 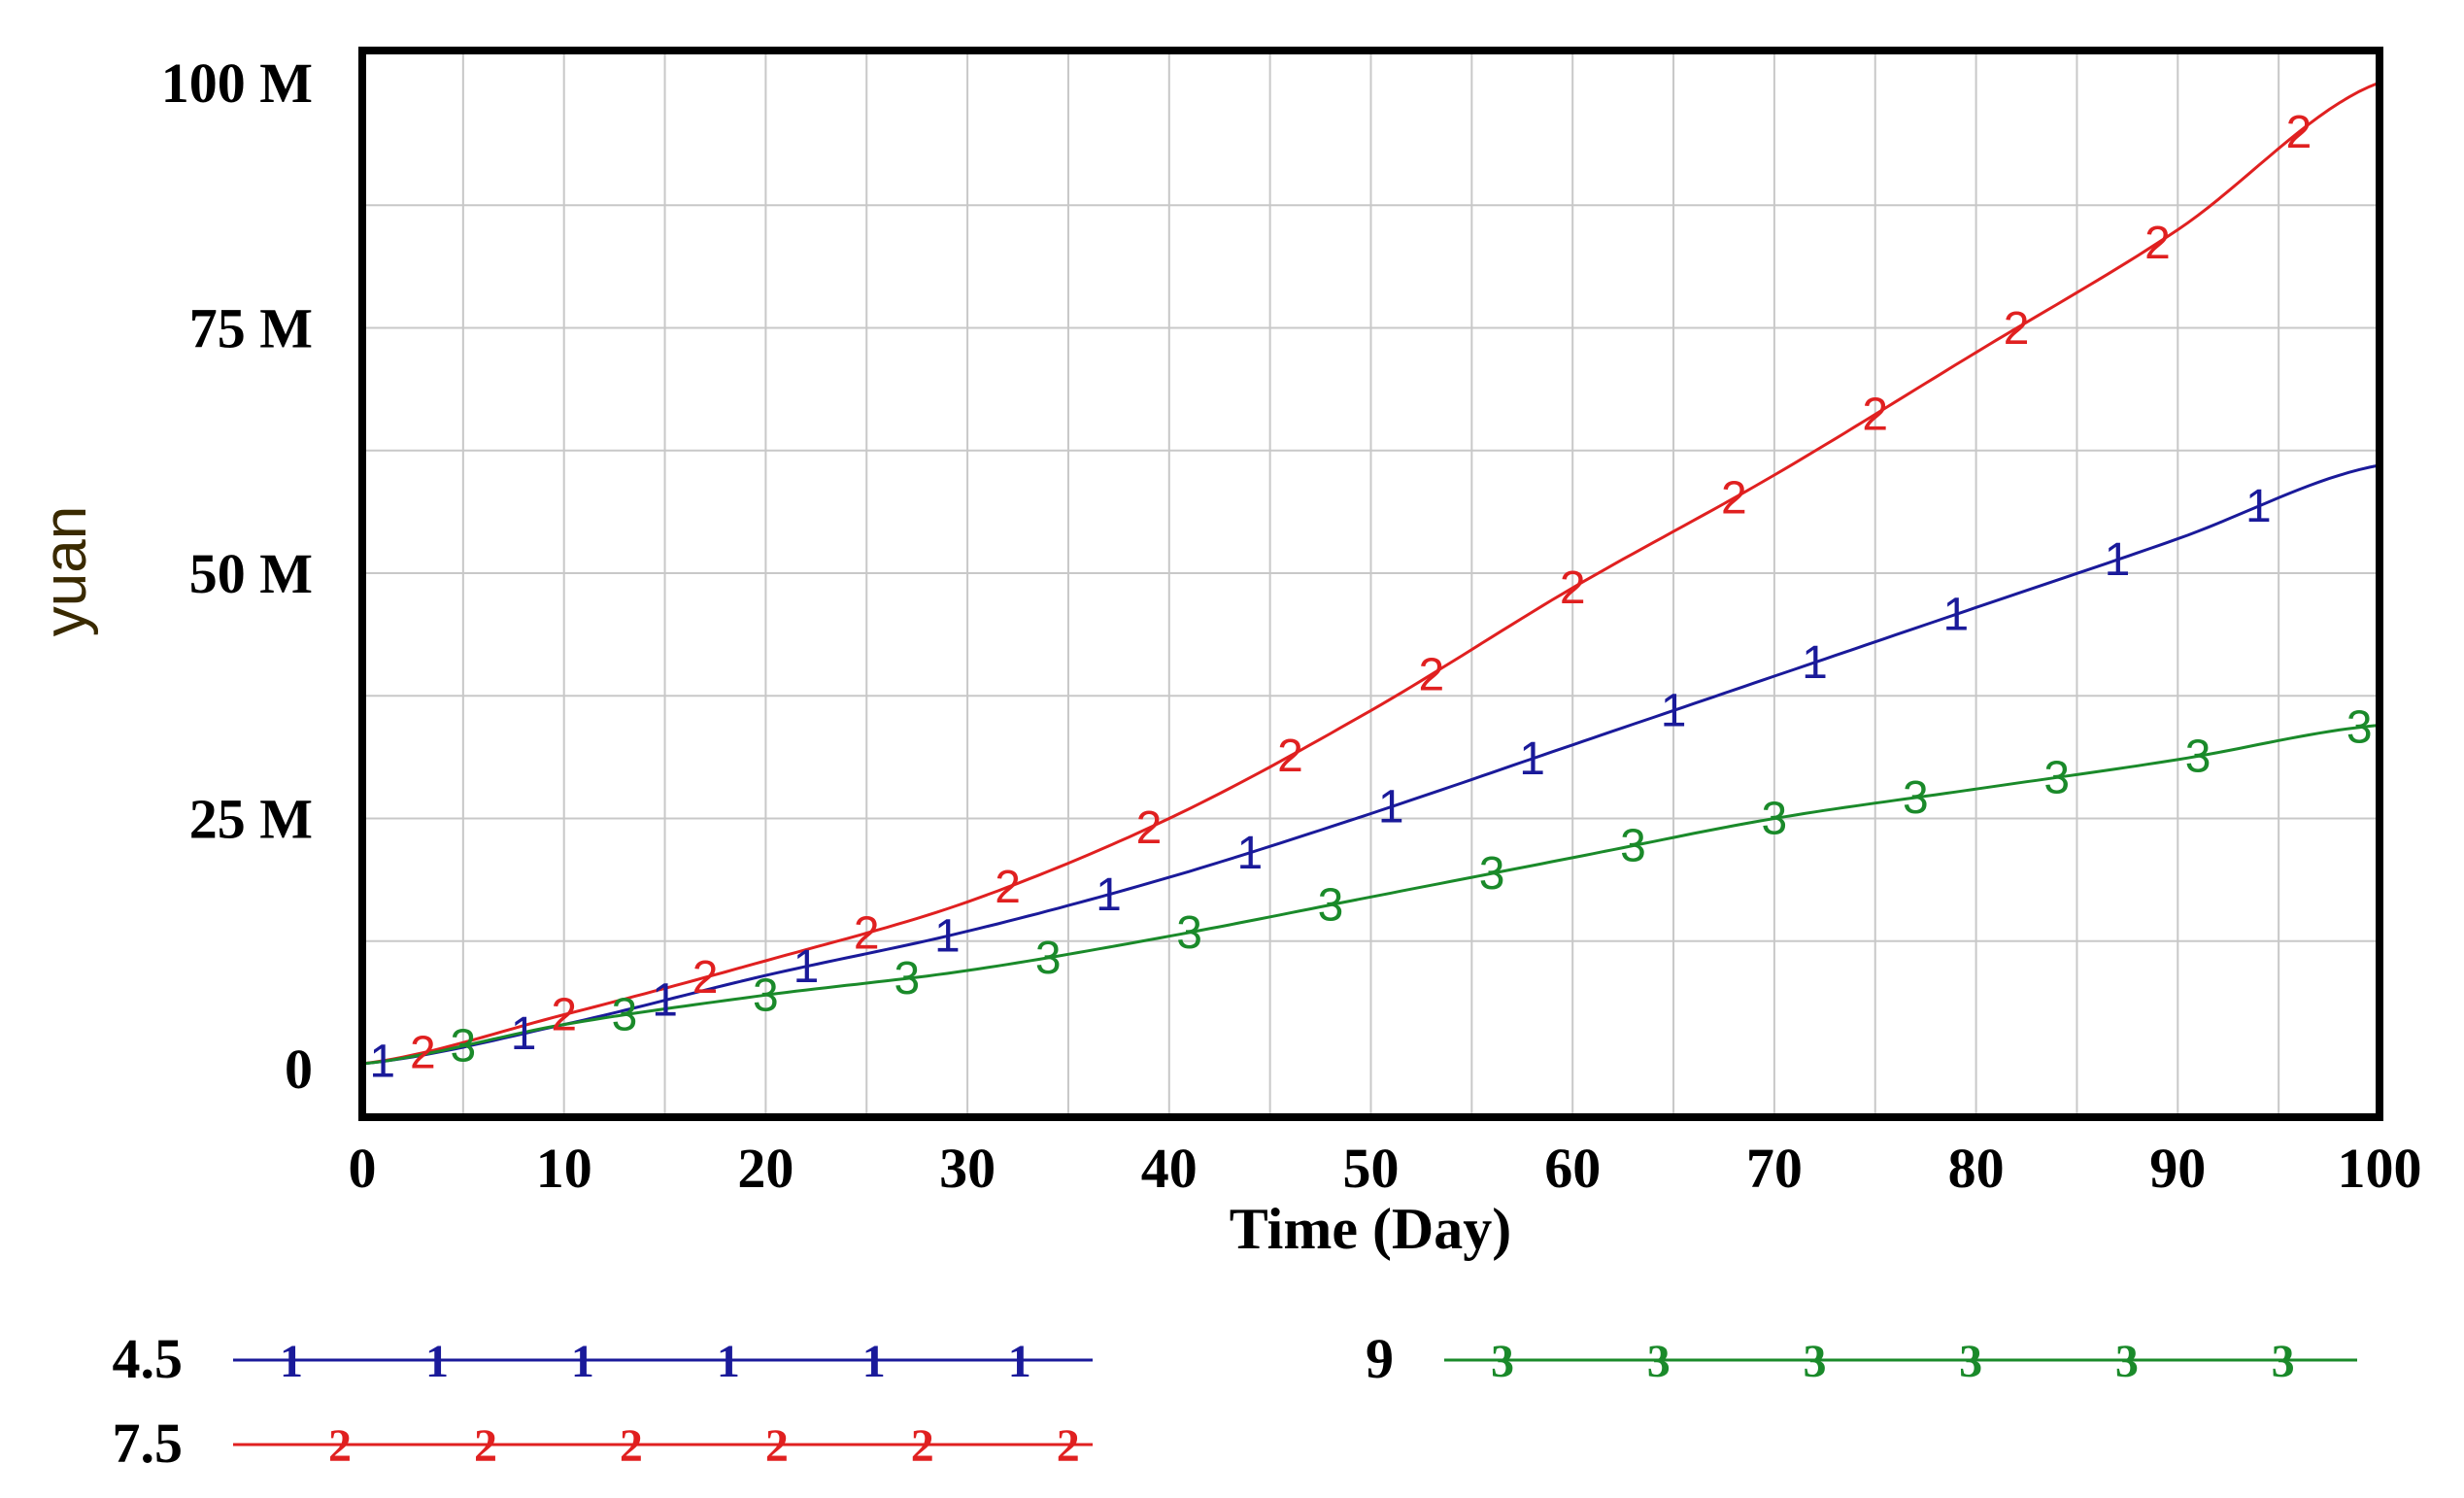 I want to click on y-tick-label: 100 M, so click(x=237, y=83).